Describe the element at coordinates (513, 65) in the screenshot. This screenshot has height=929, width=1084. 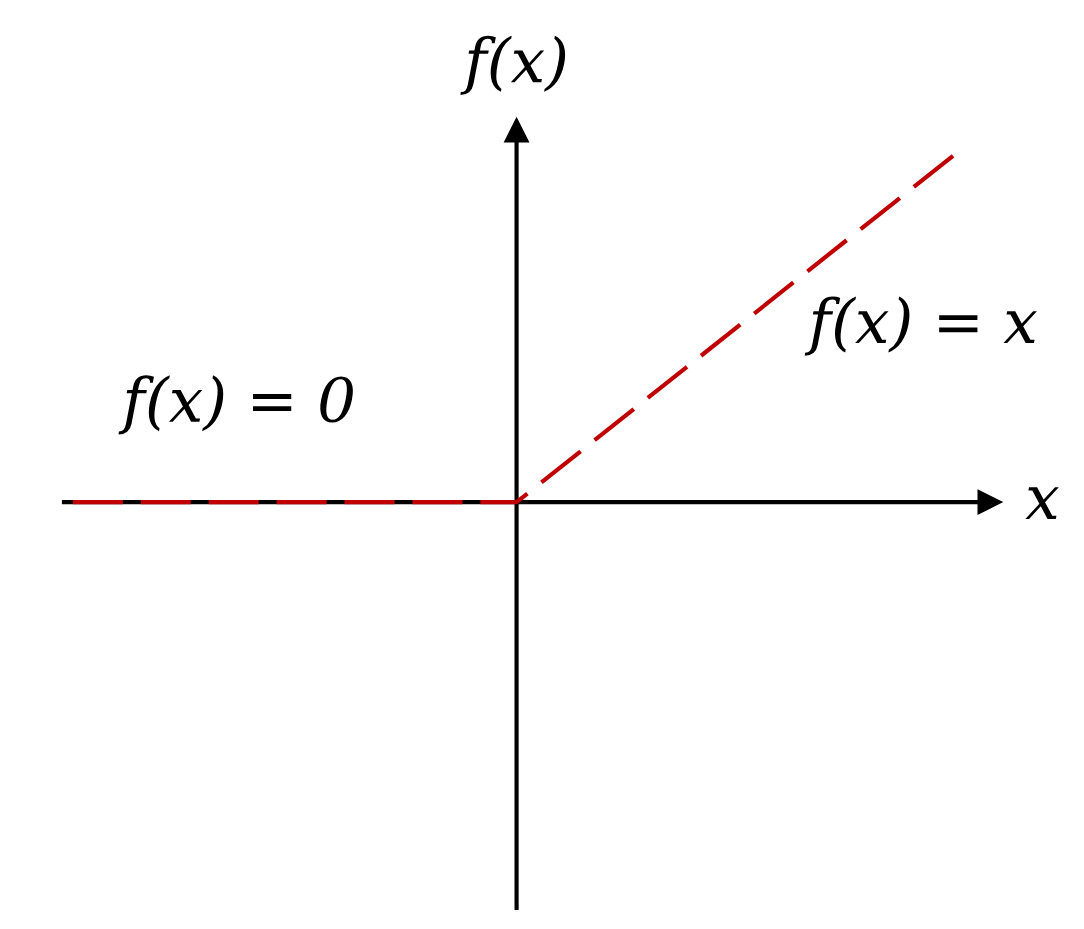
I see `y-axis-title: f(x)` at that location.